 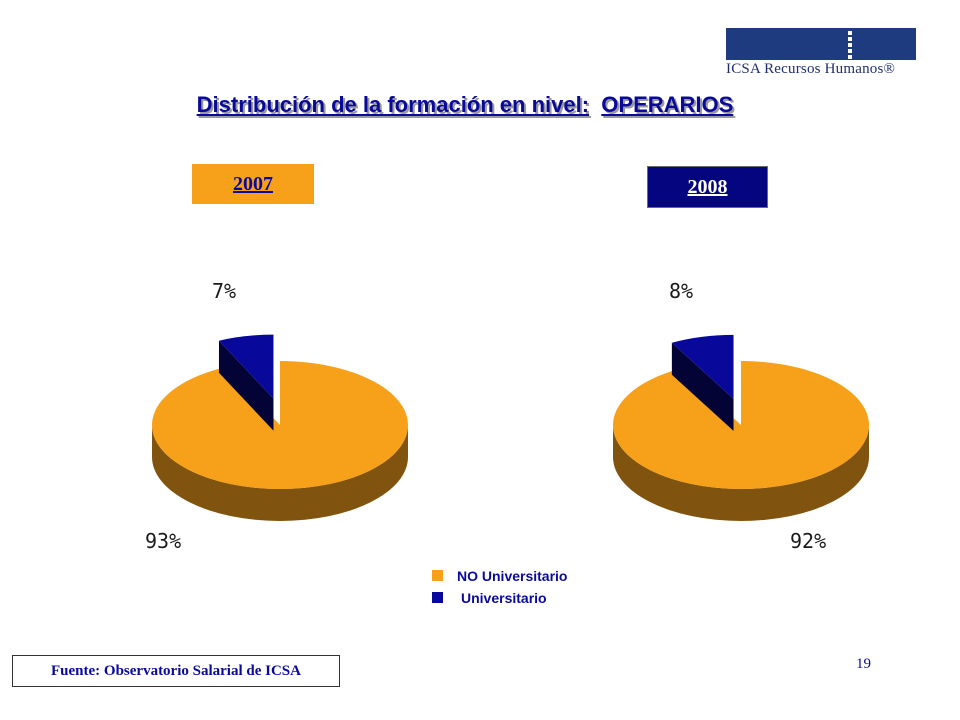 What do you see at coordinates (393, 104) in the screenshot?
I see `title-main: Distribución de la formación en nivel:` at bounding box center [393, 104].